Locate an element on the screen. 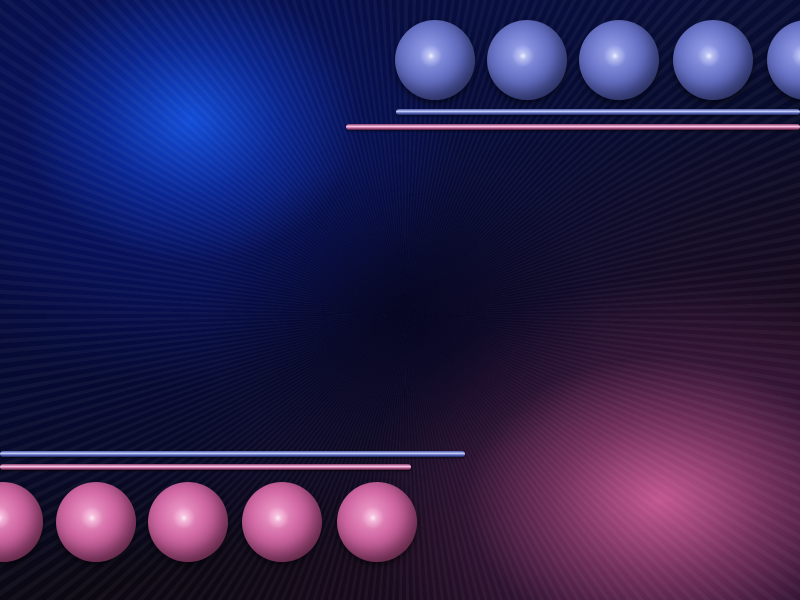 The image size is (800, 600). bottom-blue-bar is located at coordinates (232, 454).